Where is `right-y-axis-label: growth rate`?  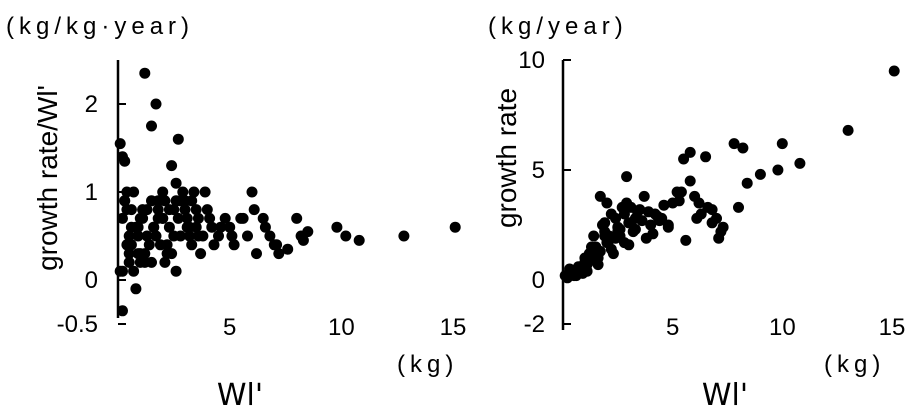
right-y-axis-label: growth rate is located at coordinates (506, 158).